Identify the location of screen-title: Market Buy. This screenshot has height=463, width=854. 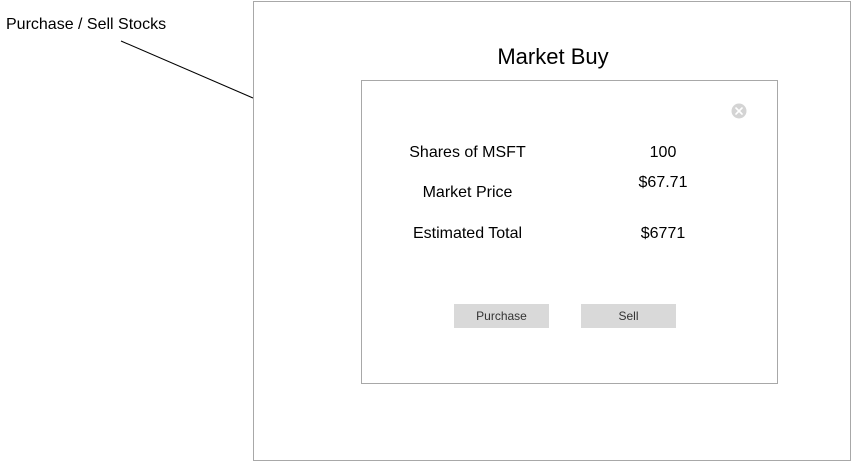
(553, 56).